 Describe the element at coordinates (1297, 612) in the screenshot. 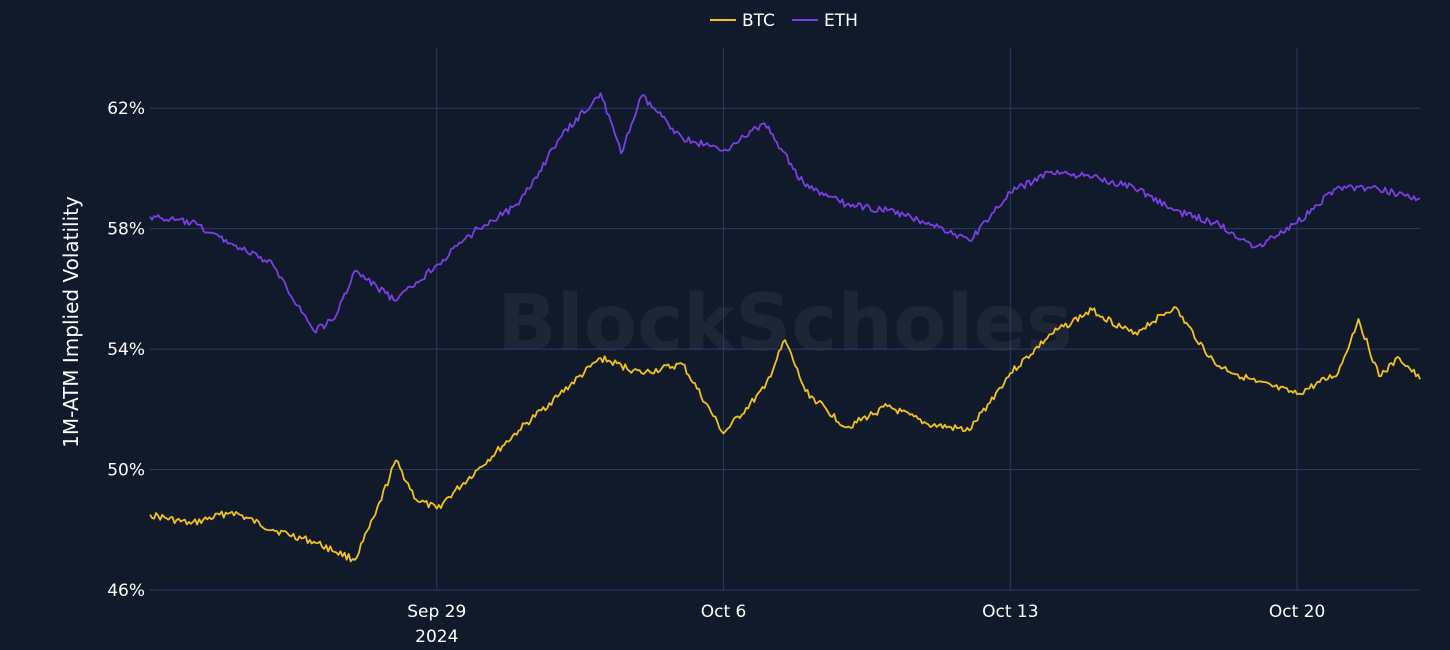

I see `x-tick-label: Oct 20` at that location.